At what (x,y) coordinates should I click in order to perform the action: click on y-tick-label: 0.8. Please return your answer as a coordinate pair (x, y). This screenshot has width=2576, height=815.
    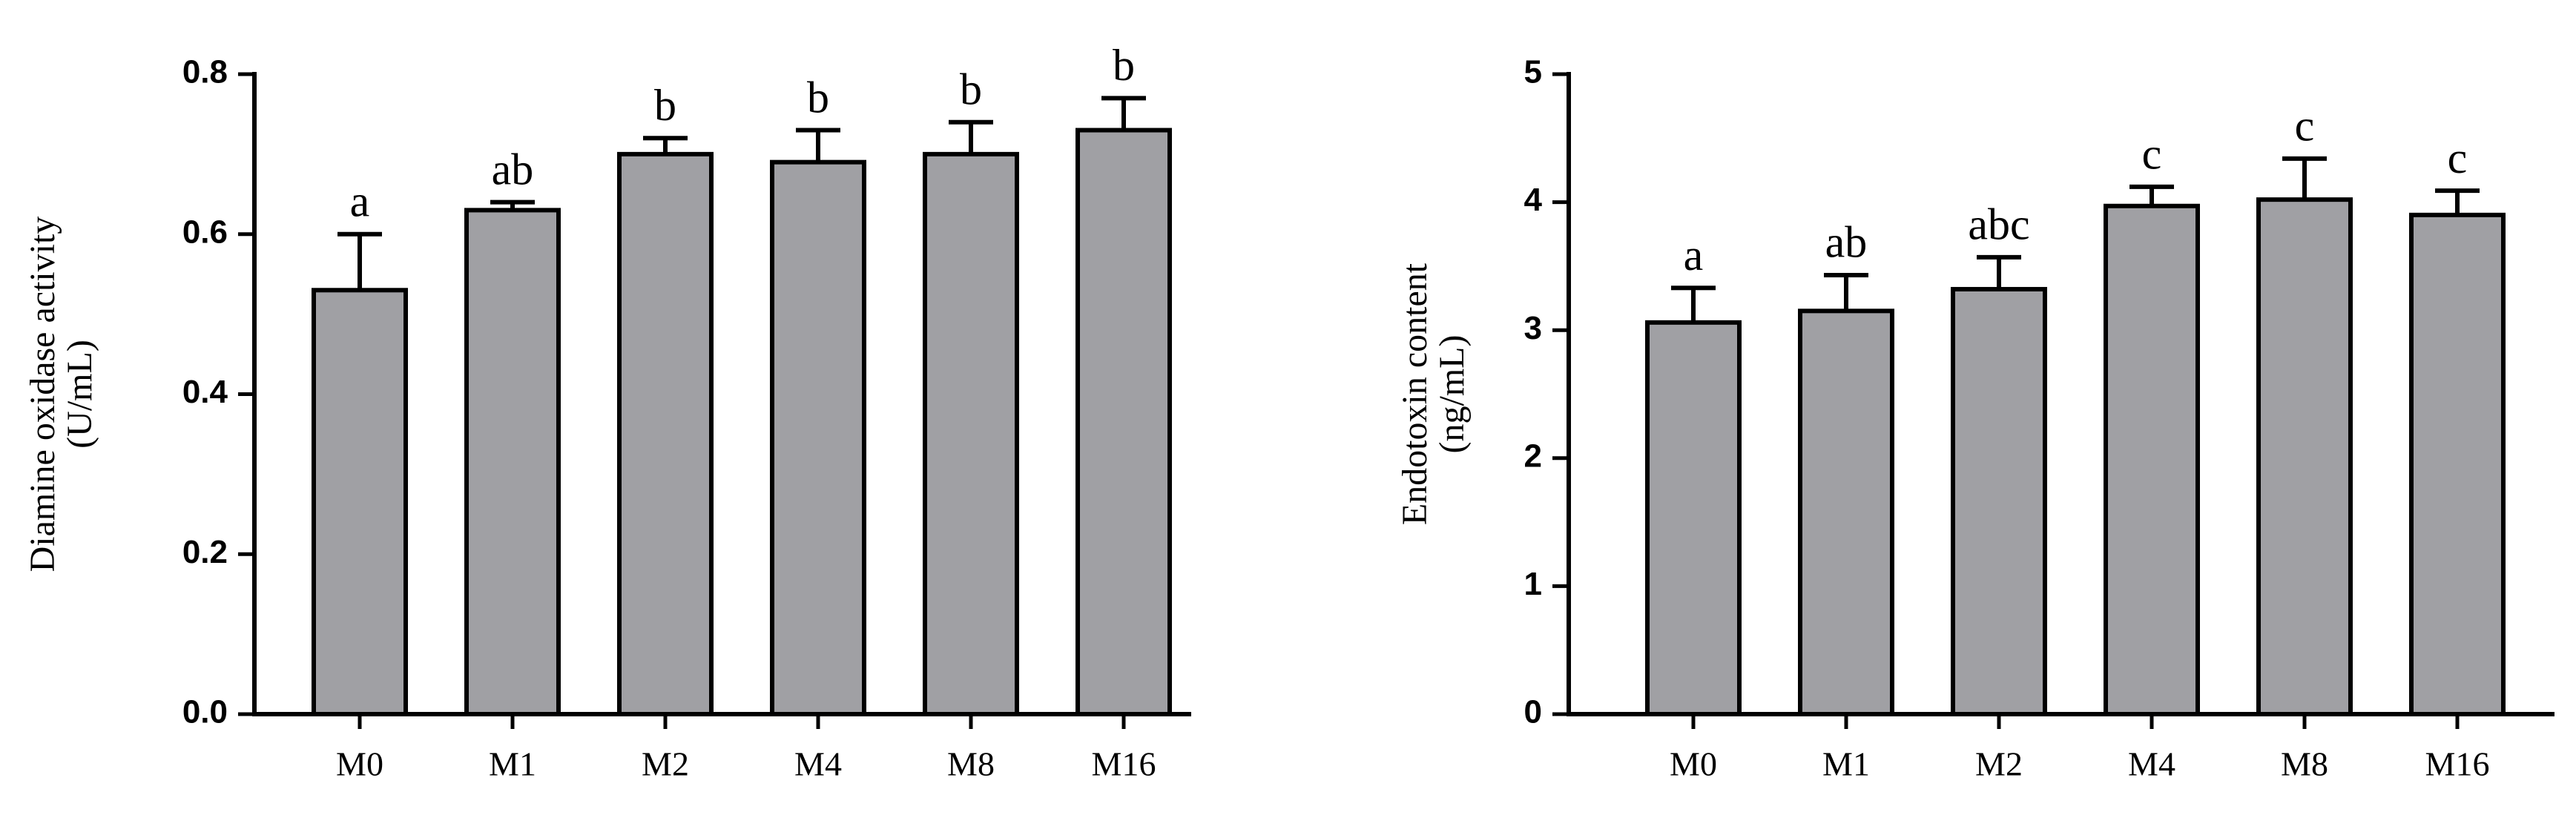
    Looking at the image, I should click on (205, 72).